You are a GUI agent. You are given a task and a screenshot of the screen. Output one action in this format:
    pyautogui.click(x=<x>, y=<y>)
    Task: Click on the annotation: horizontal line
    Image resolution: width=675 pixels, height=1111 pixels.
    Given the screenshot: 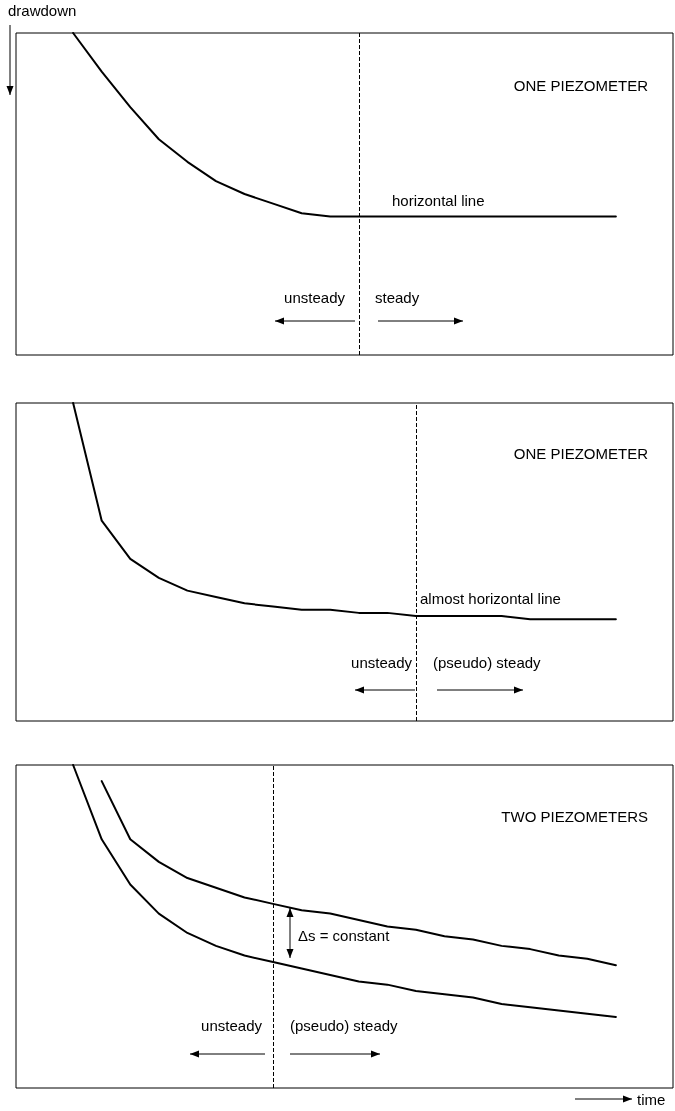 What is the action you would take?
    pyautogui.click(x=438, y=200)
    